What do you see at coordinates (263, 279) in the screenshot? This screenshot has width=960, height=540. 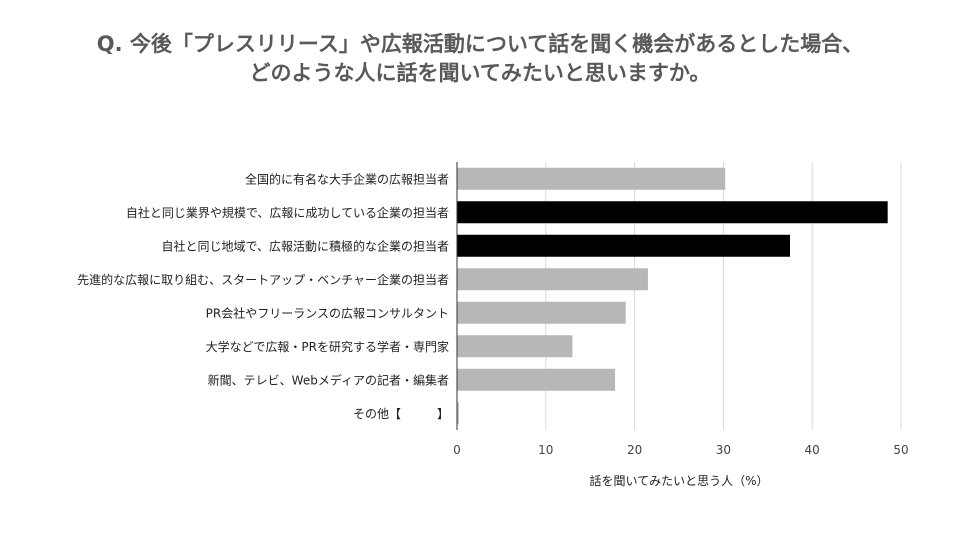 I see `category-label: 先進的な広報に取り組む、スタートアップ・ベンチャー企業の担当者` at bounding box center [263, 279].